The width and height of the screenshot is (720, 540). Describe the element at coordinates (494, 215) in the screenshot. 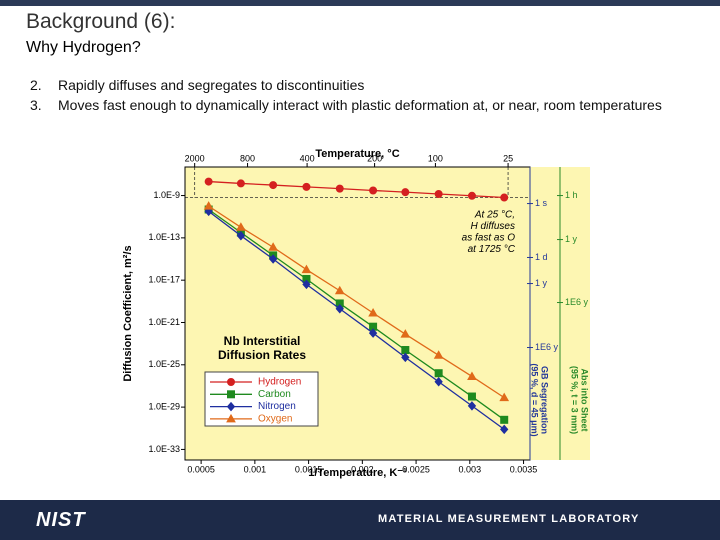

I see `annotation: At 25 °C,` at that location.